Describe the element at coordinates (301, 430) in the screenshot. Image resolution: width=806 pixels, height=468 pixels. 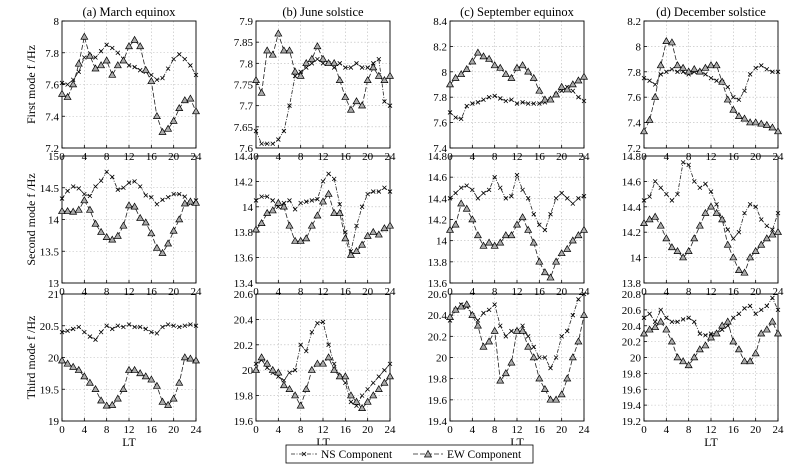
I see `x-tick-label: 8` at that location.